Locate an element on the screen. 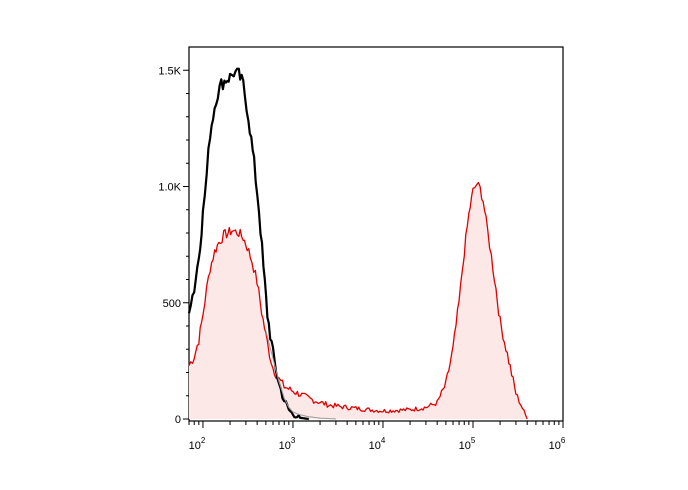 The width and height of the screenshot is (688, 490). x-tick-label: 10⁴ is located at coordinates (377, 444).